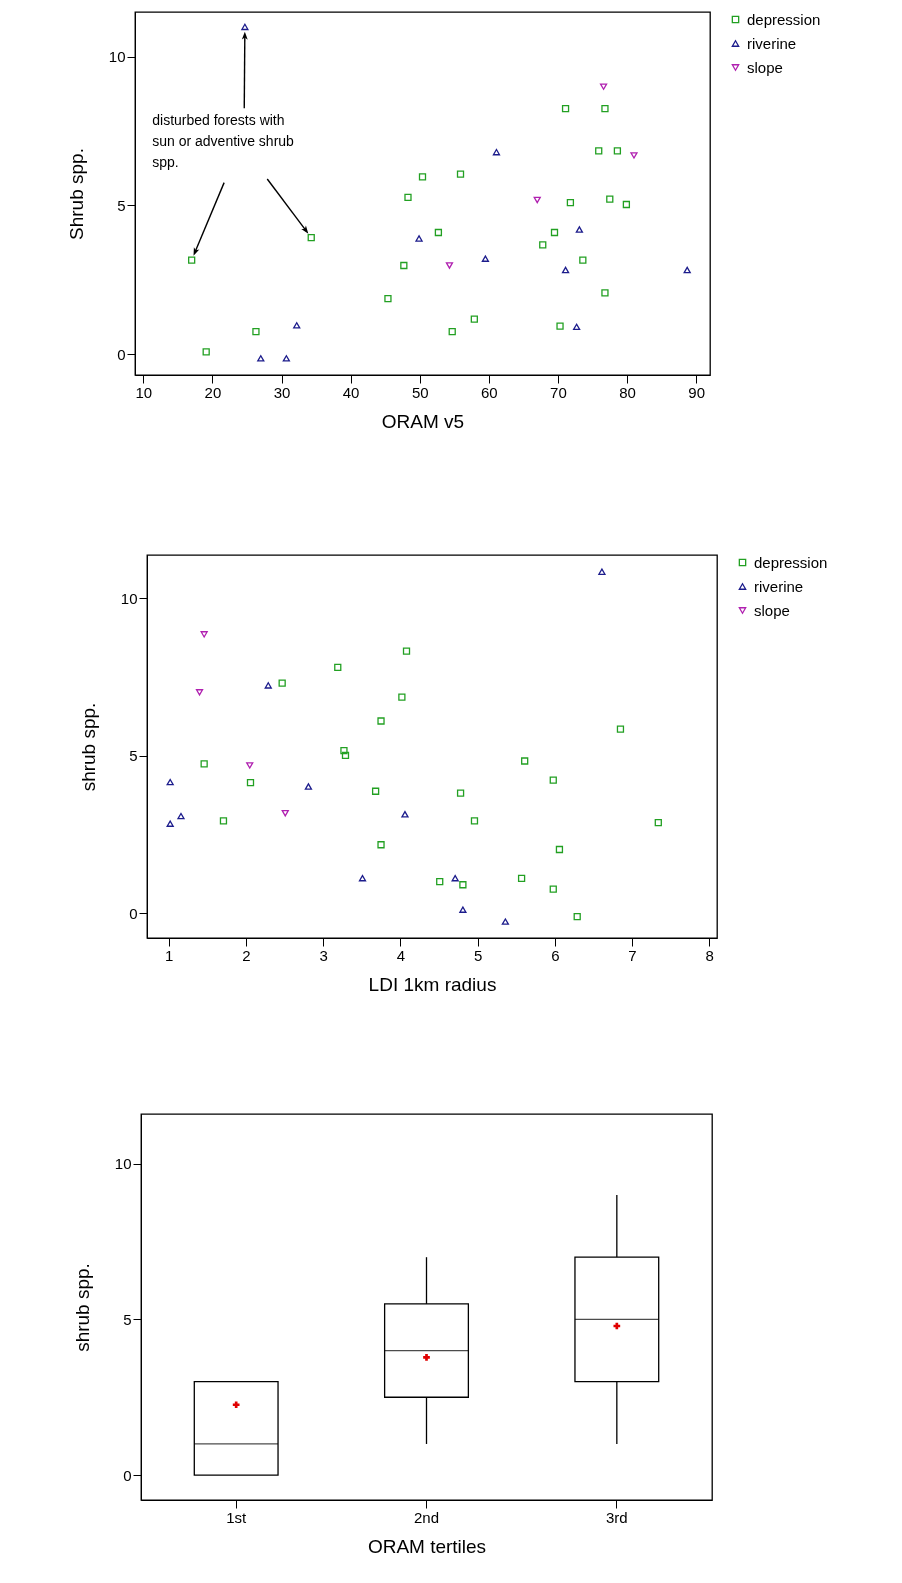 This screenshot has height=1583, width=902. I want to click on x-tick-label: 50, so click(420, 392).